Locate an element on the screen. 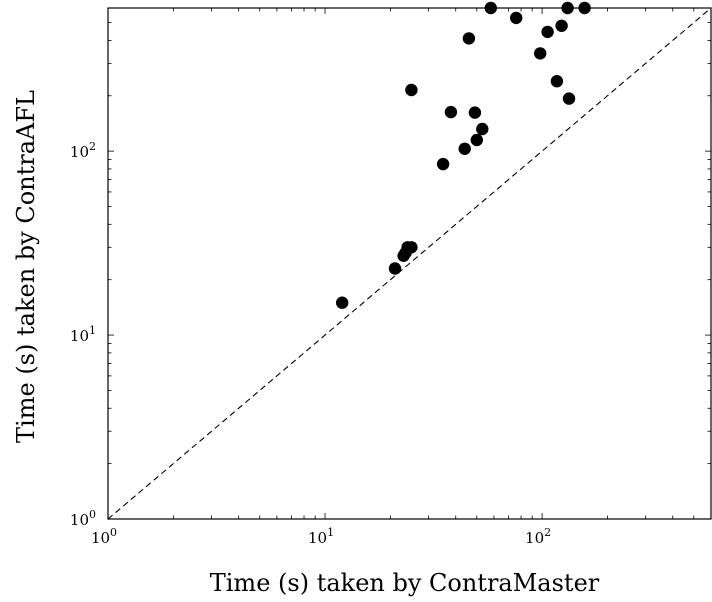 The image size is (712, 602). x-tick-label-exponent: 0 is located at coordinates (113, 532).